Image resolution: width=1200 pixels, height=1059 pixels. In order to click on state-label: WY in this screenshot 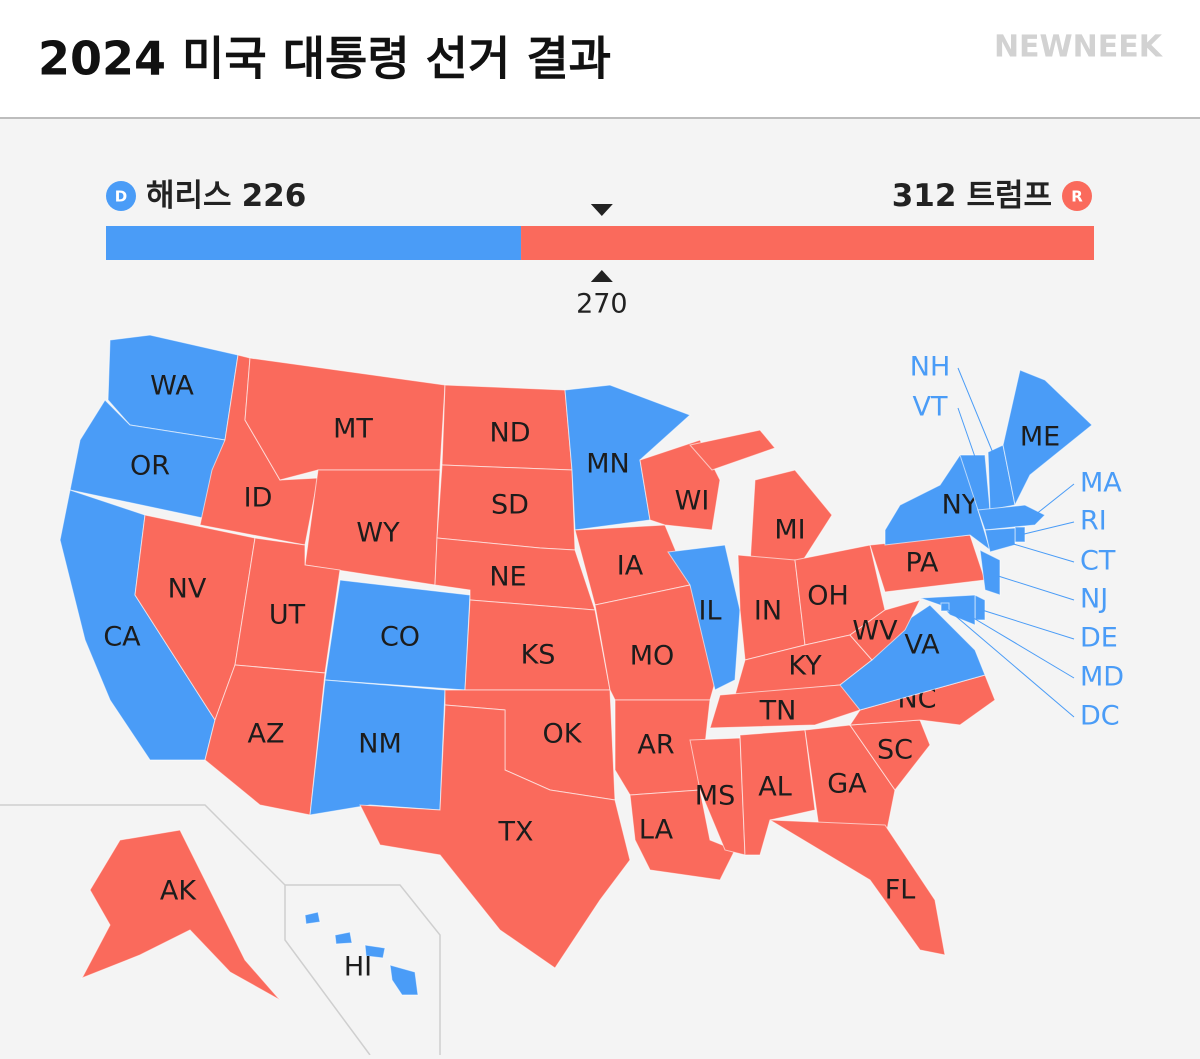, I will do `click(378, 533)`.